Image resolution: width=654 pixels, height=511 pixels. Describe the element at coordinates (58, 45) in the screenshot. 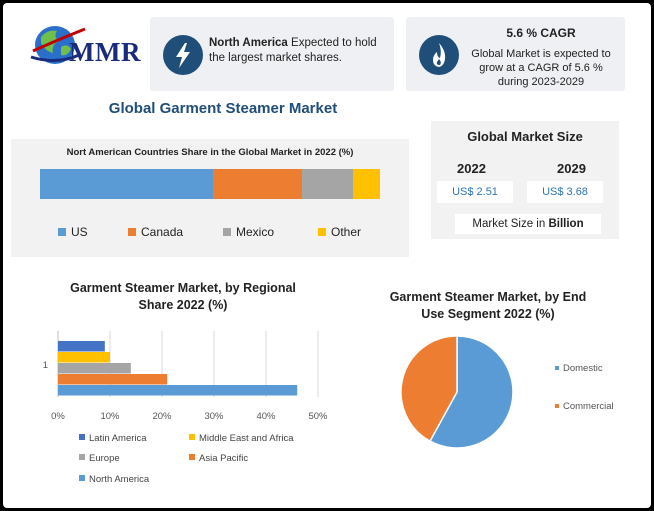

I see `globe-icon` at that location.